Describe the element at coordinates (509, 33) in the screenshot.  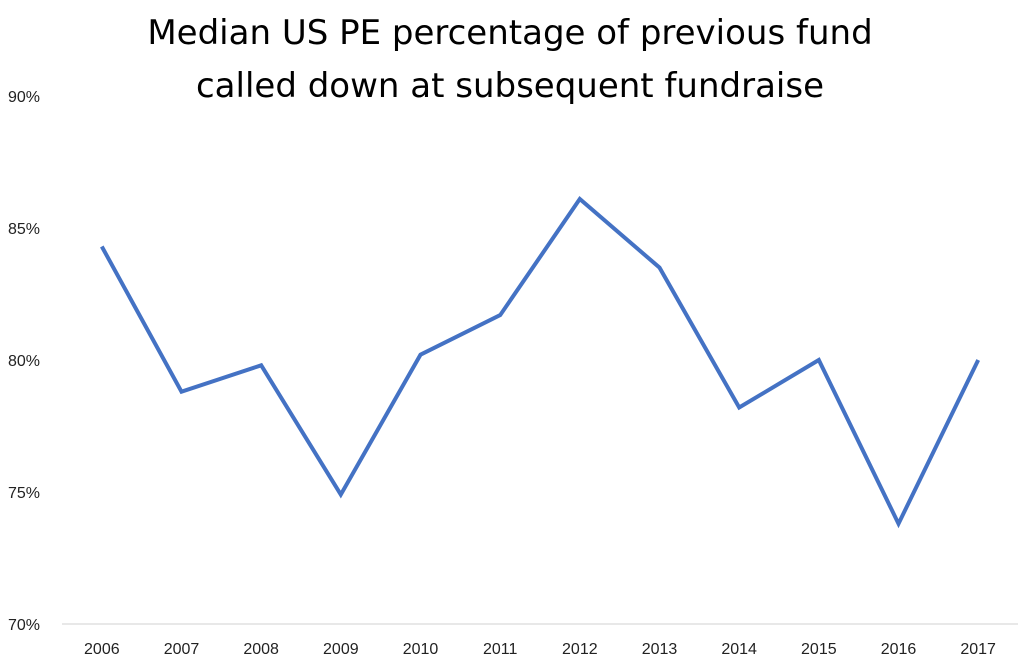
I see `chart-title-line-1: Median US PE percentage of previous fund` at that location.